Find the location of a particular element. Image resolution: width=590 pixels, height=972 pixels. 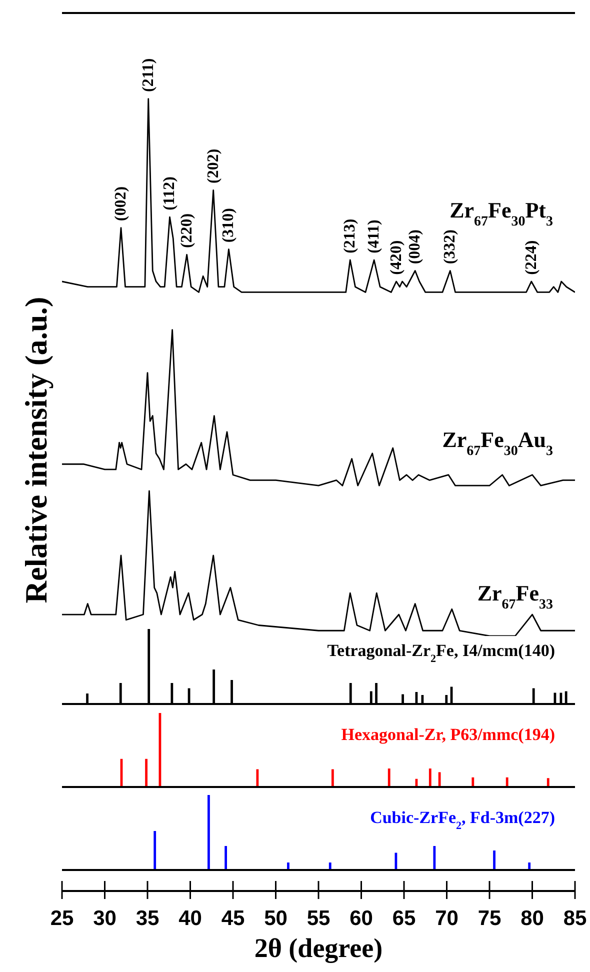

series-label: Hexagonal-Zr, P63/mmc(194) is located at coordinates (448, 734).